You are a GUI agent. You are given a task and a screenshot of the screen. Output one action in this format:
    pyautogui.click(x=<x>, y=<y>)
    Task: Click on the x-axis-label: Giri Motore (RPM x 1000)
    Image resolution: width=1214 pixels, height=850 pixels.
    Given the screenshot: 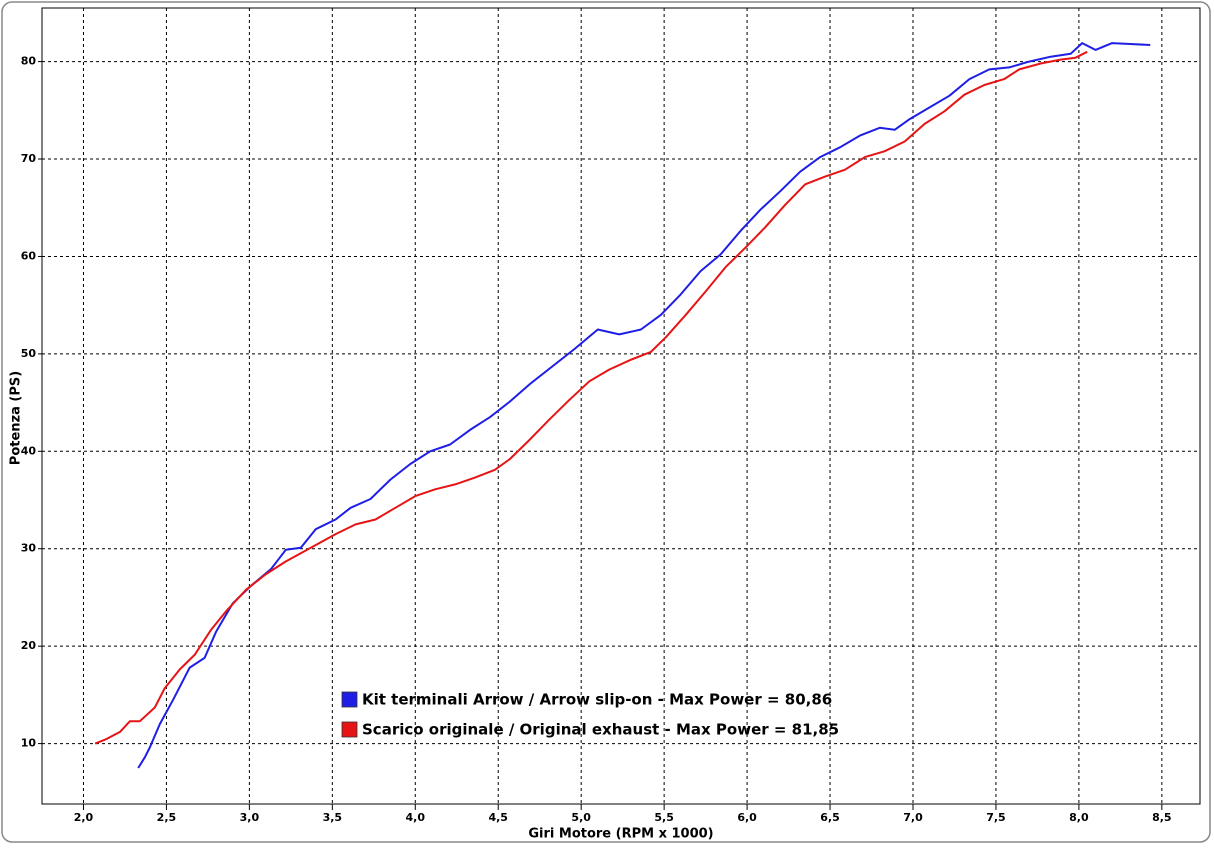 What is the action you would take?
    pyautogui.click(x=620, y=834)
    